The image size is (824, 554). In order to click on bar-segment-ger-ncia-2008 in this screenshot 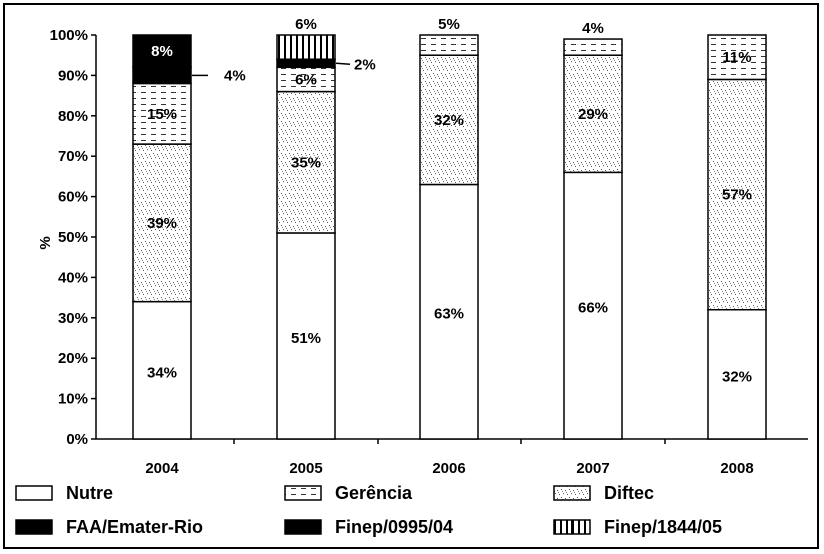, I will do `click(737, 57)`.